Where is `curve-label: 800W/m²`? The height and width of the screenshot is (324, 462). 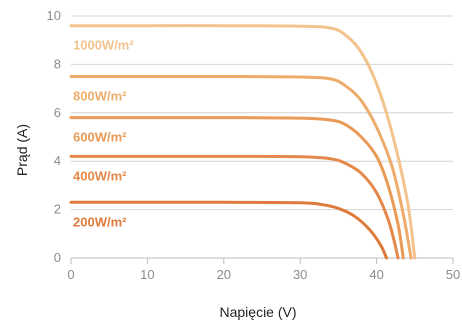
curve-label: 800W/m² is located at coordinates (100, 96).